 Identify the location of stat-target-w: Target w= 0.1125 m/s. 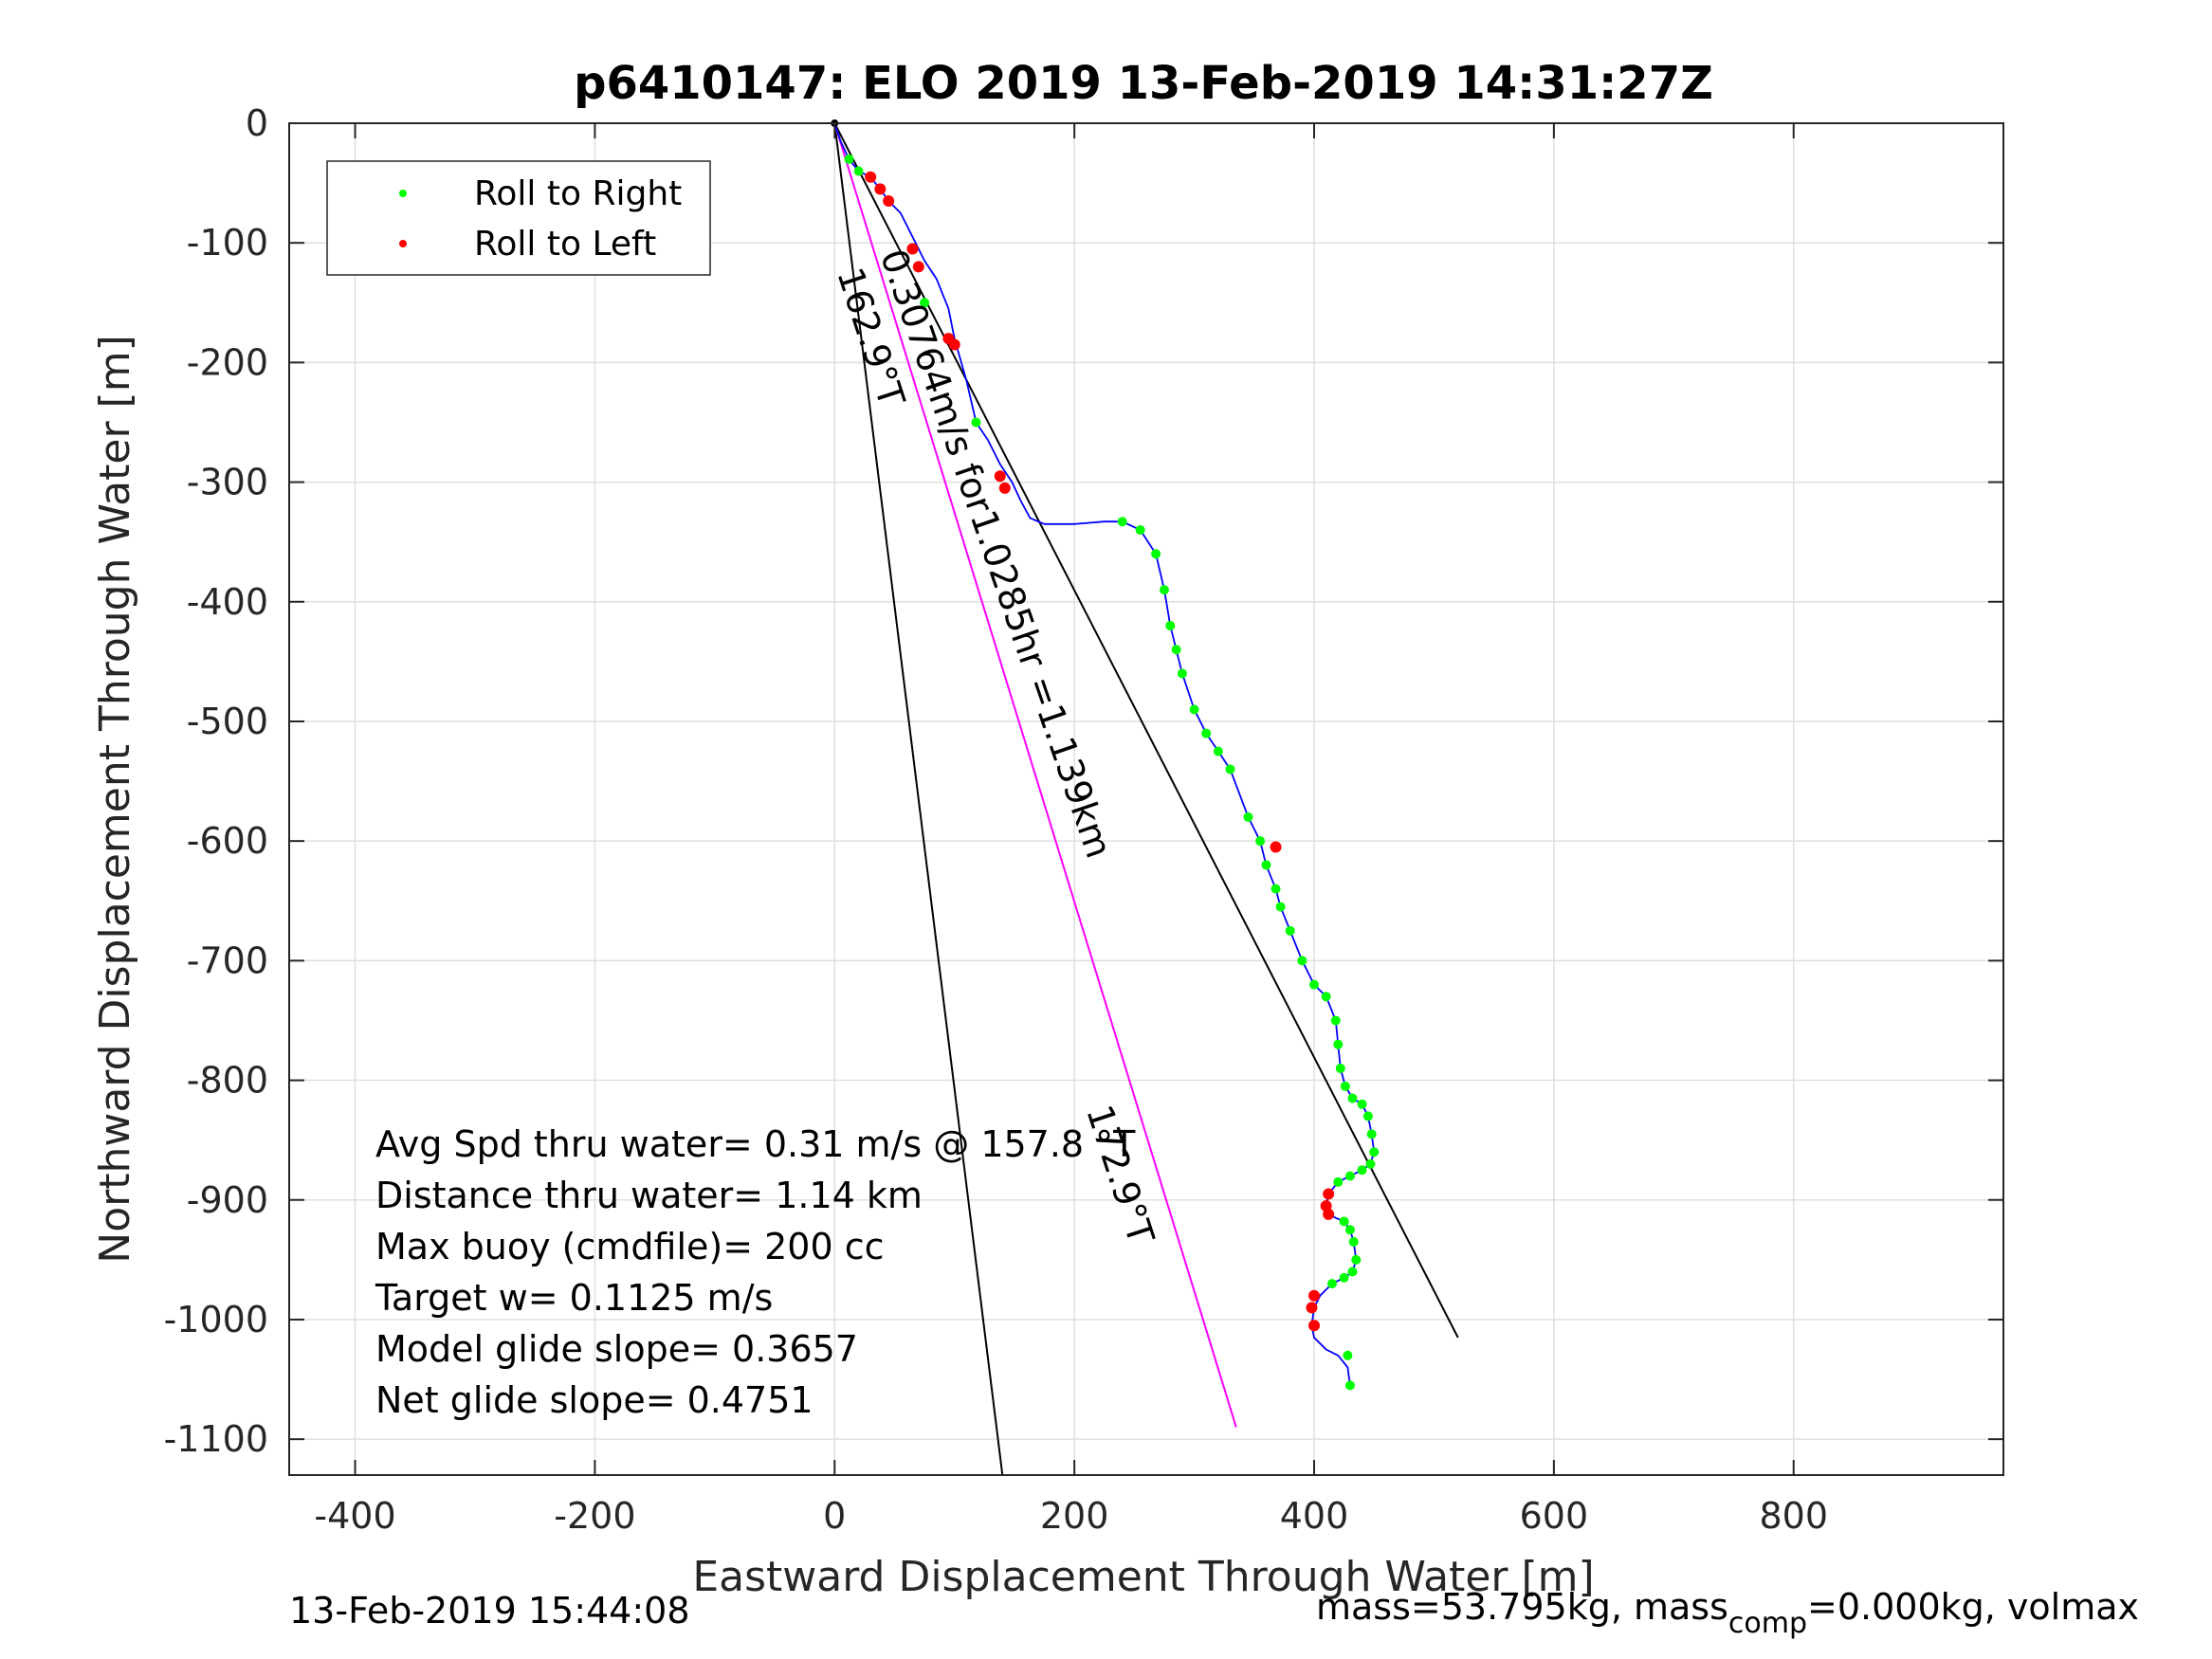
(574, 1298).